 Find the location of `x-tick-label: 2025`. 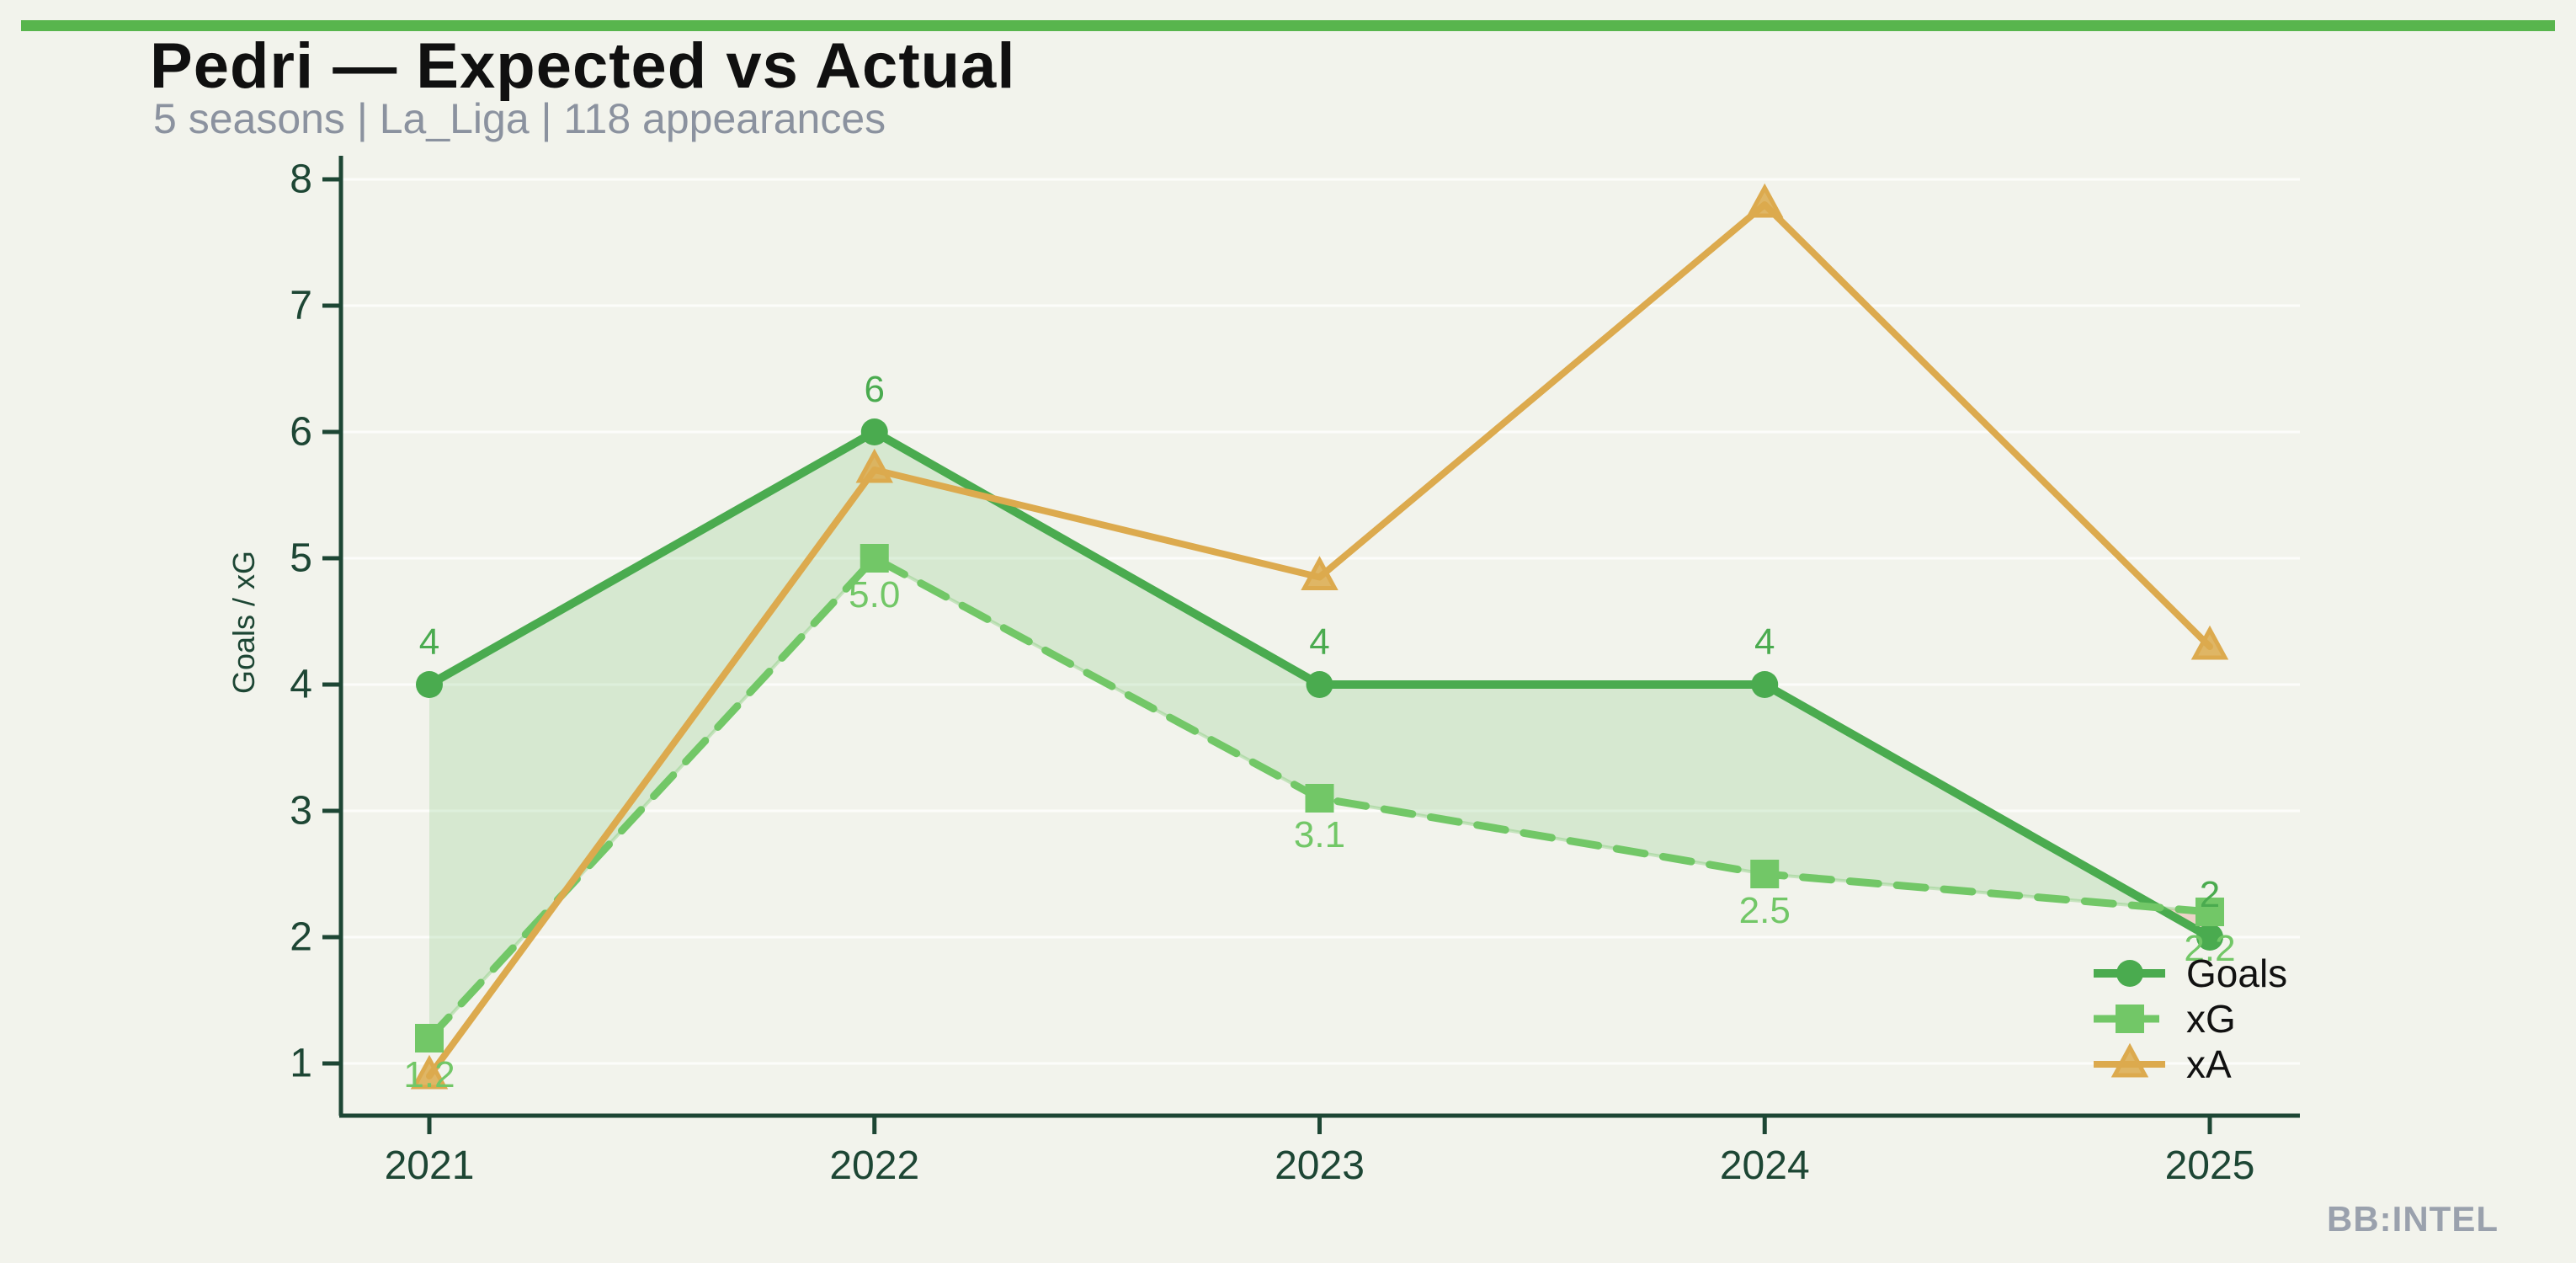

x-tick-label: 2025 is located at coordinates (2210, 1165).